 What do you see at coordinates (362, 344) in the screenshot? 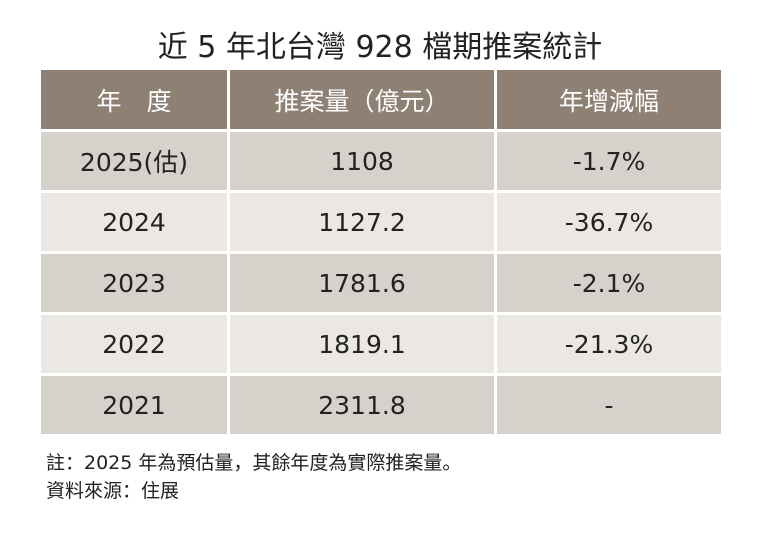
I see `table-cell: 1819.1` at bounding box center [362, 344].